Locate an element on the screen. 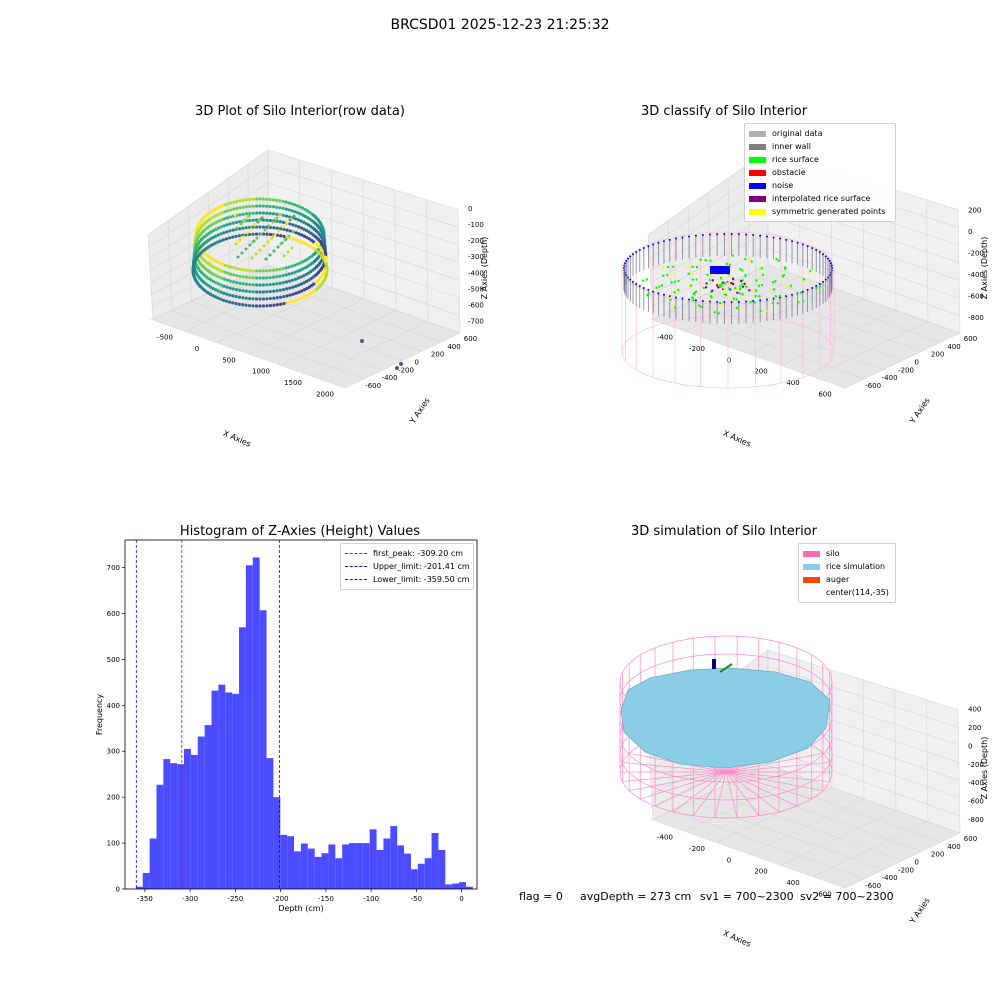 Image resolution: width=1000 pixels, height=1000 pixels. plot2-xlabel: X Axies is located at coordinates (737, 439).